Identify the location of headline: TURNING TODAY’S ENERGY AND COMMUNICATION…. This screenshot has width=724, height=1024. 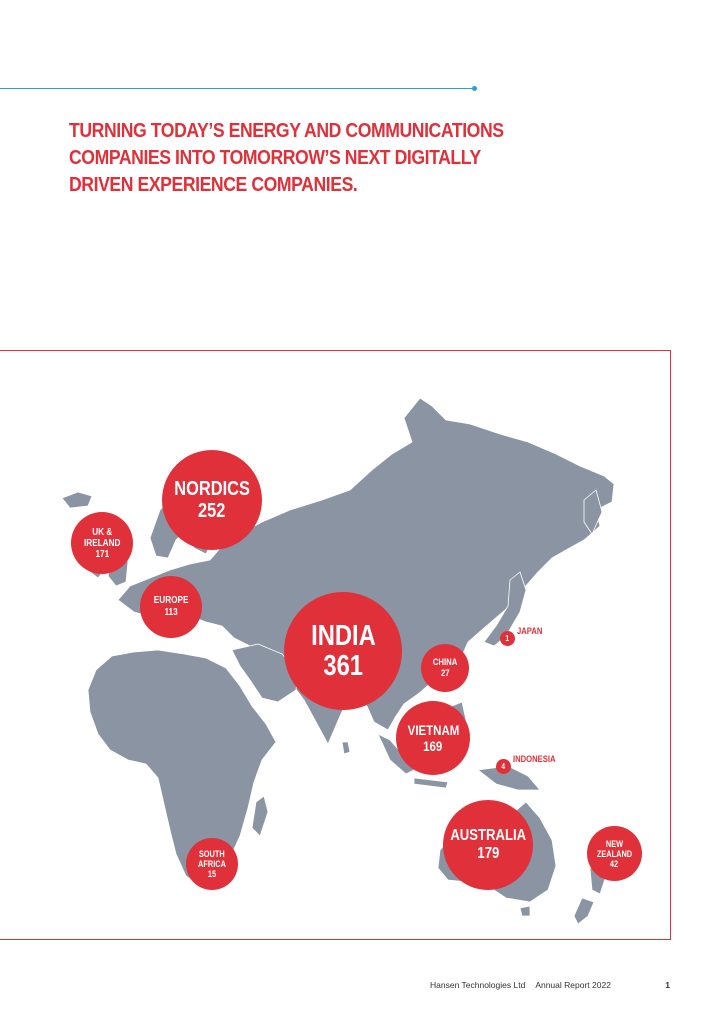
(286, 157).